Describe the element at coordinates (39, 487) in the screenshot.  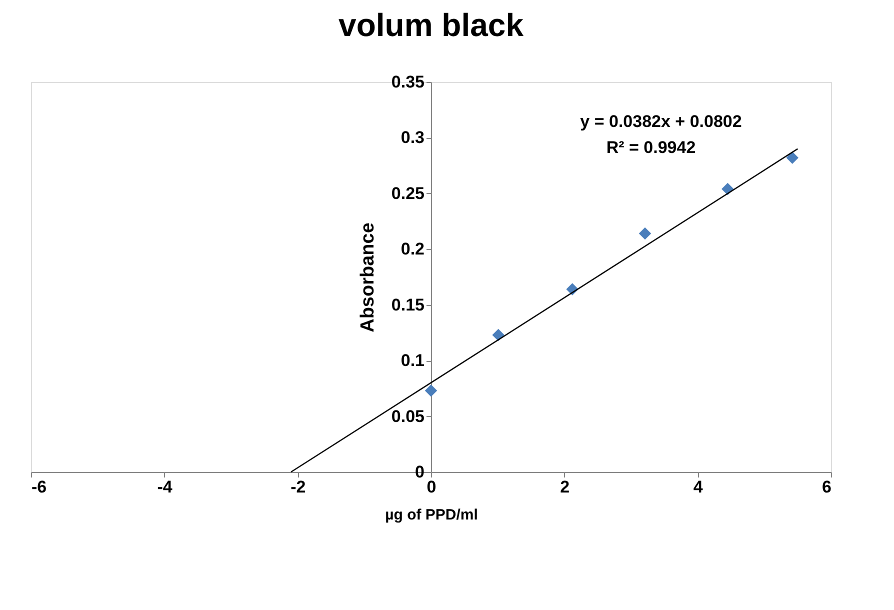
I see `x-tick-label: -6` at that location.